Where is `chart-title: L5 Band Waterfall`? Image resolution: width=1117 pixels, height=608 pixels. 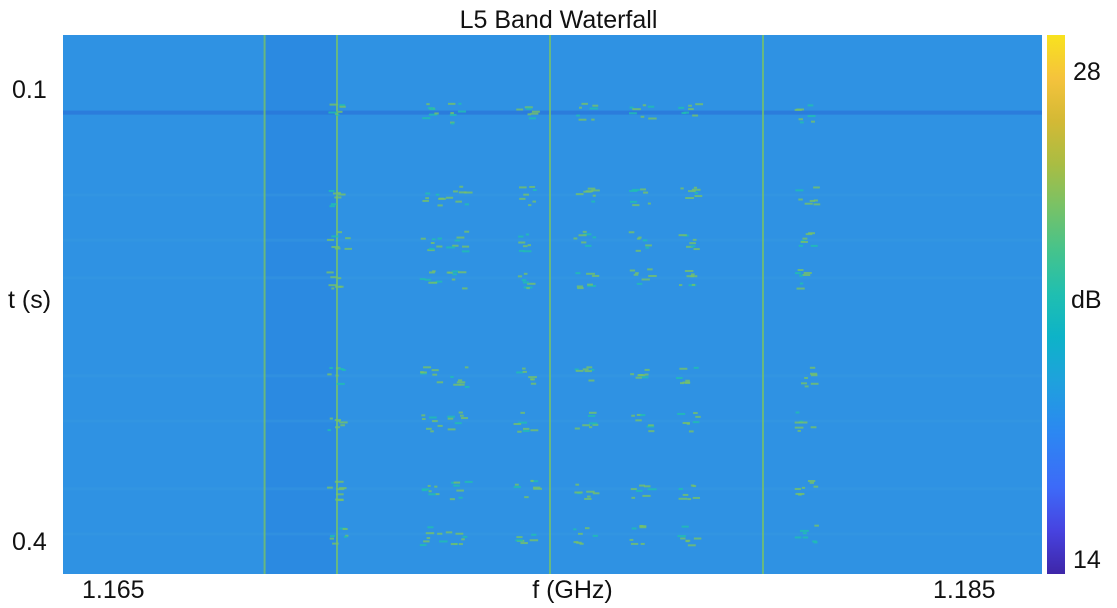 chart-title: L5 Band Waterfall is located at coordinates (558, 20).